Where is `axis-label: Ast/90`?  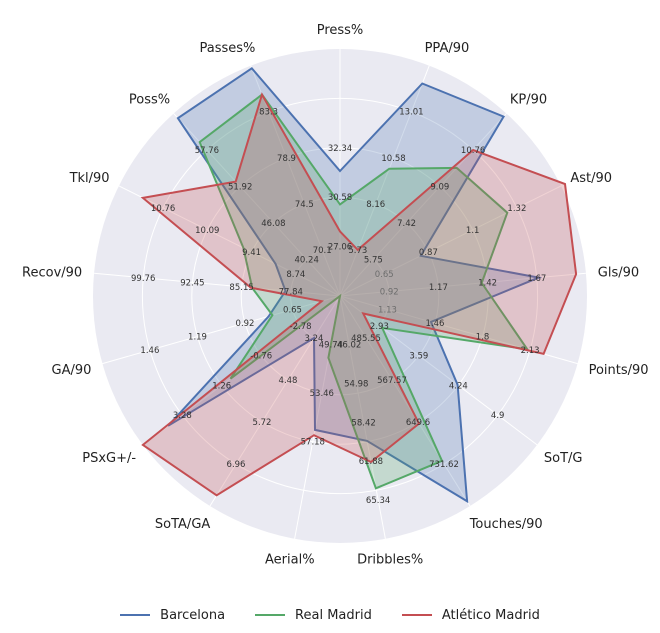
axis-label: Ast/90 is located at coordinates (591, 178).